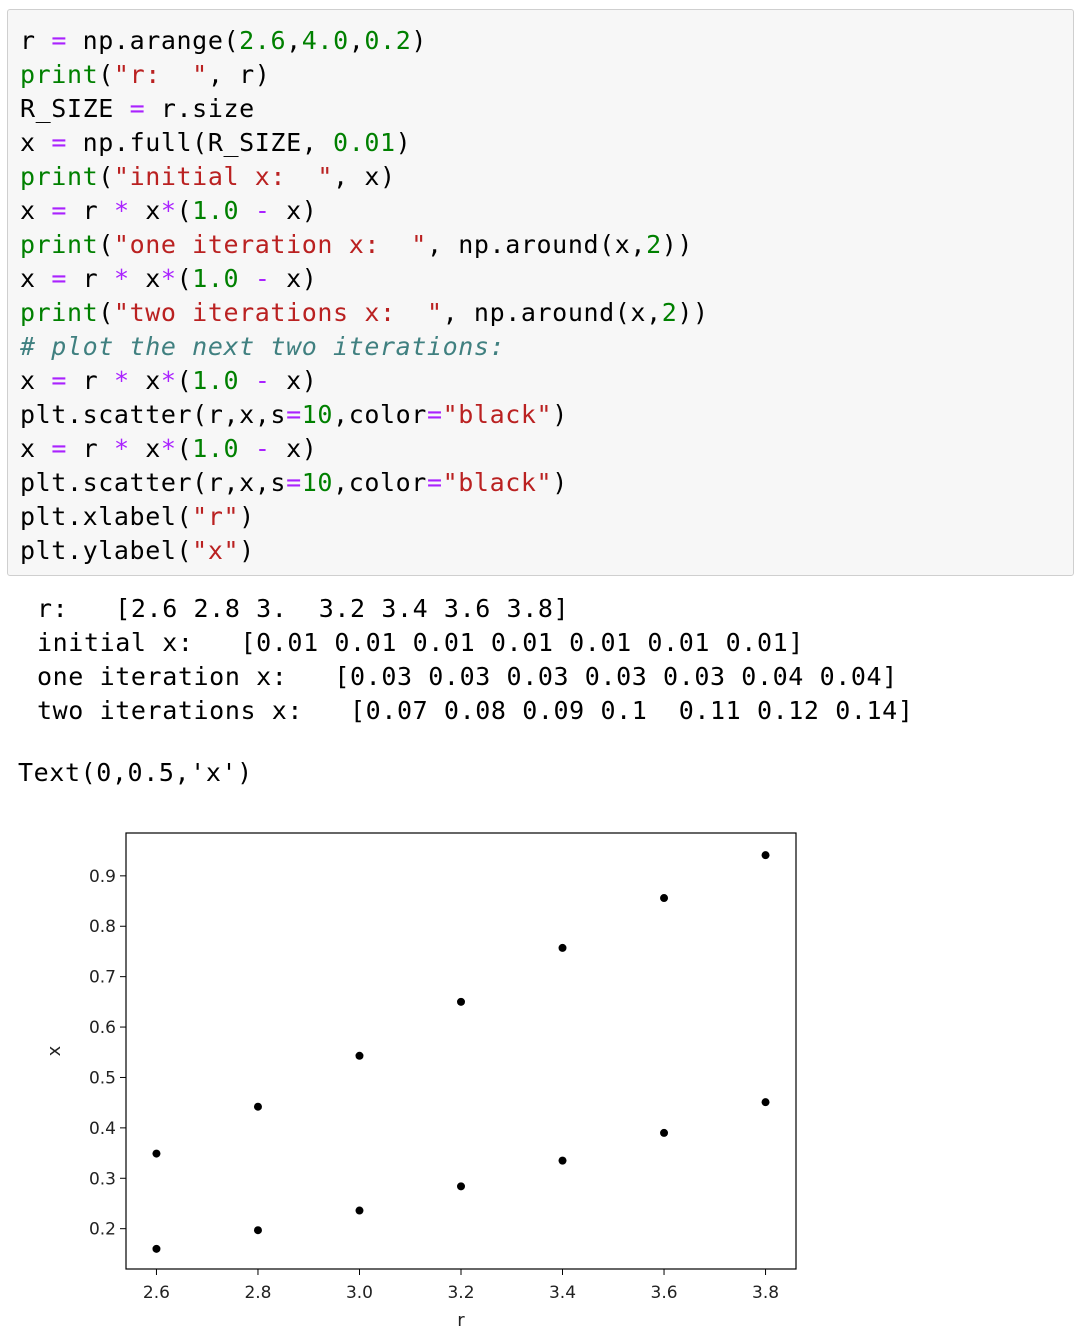  Describe the element at coordinates (102, 1028) in the screenshot. I see `y-tick-label: 0.6` at that location.